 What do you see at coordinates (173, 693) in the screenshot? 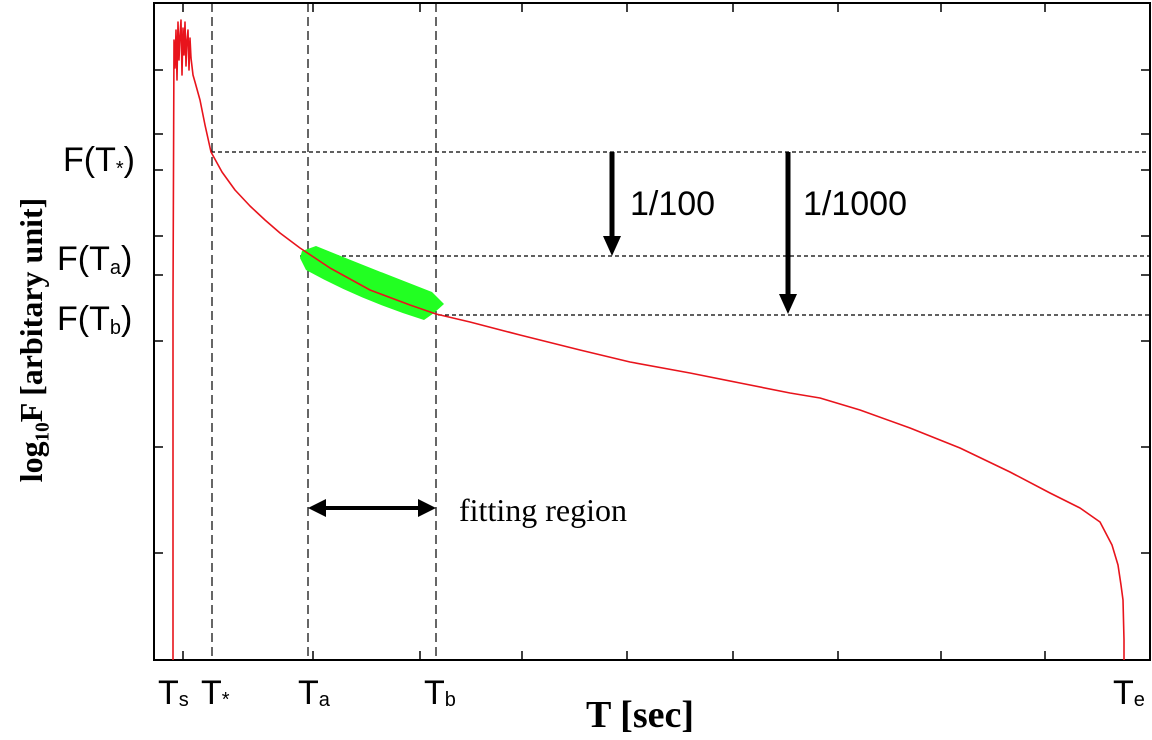
I see `x-label-ts: Ts` at bounding box center [173, 693].